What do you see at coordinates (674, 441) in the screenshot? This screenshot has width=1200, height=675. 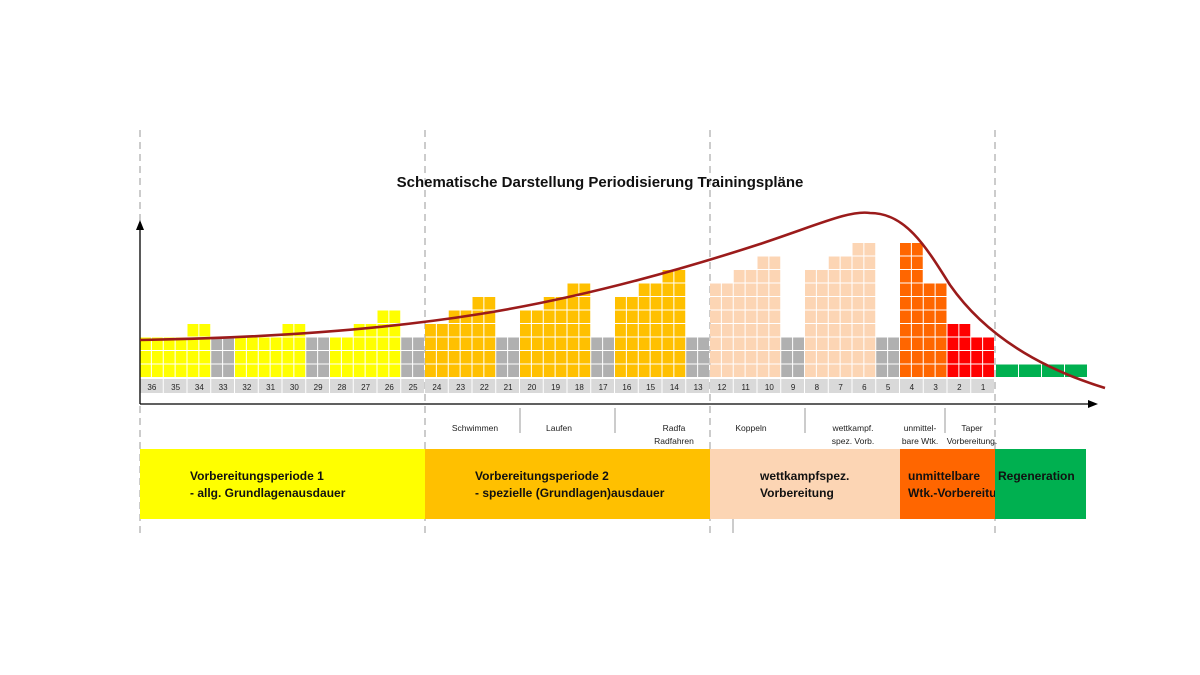 I see `sub-phase-label: Radfahren` at bounding box center [674, 441].